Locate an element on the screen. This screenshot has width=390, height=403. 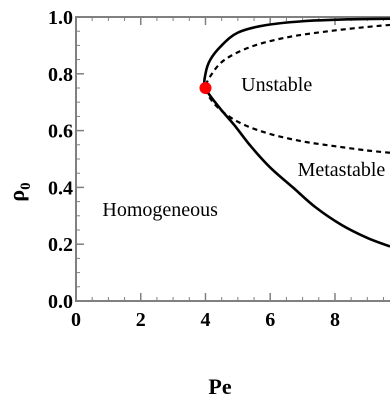
x-tick-label: 2 is located at coordinates (141, 320).